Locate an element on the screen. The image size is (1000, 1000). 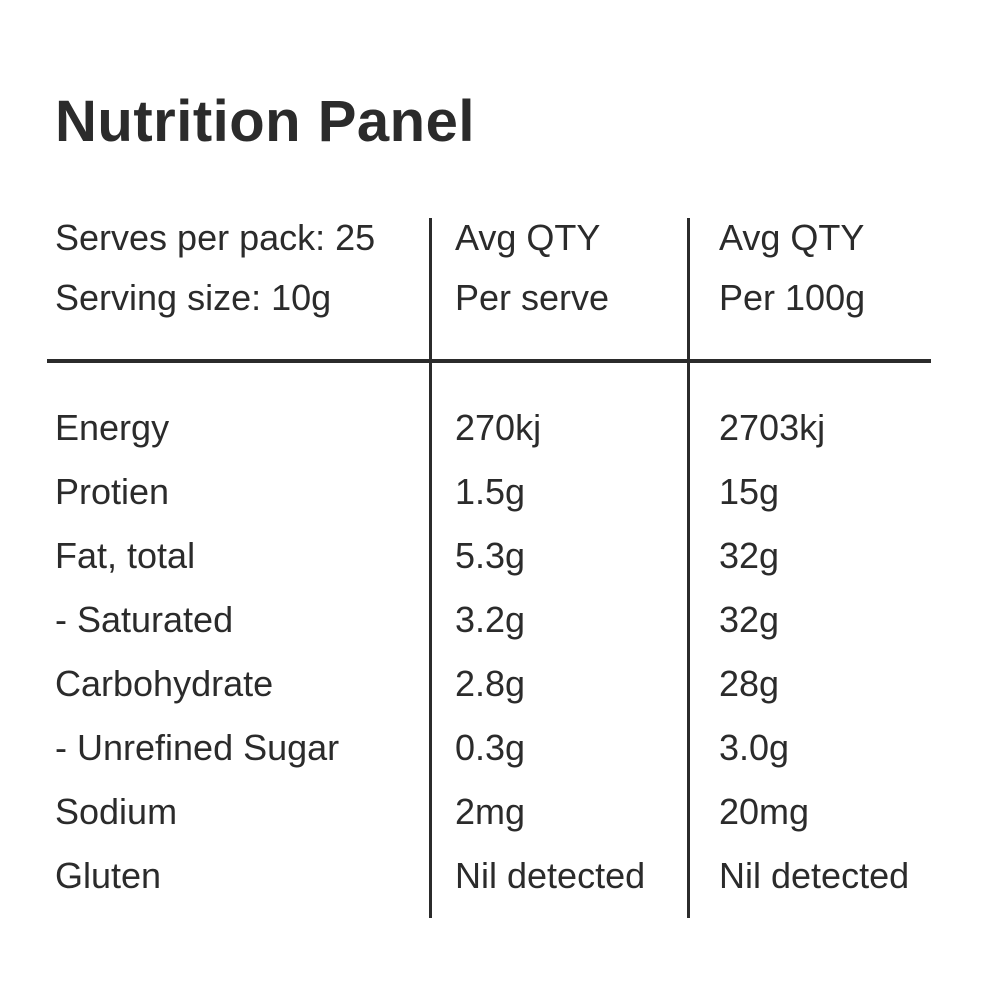
row-per-serve-value: 5.3g is located at coordinates (490, 555).